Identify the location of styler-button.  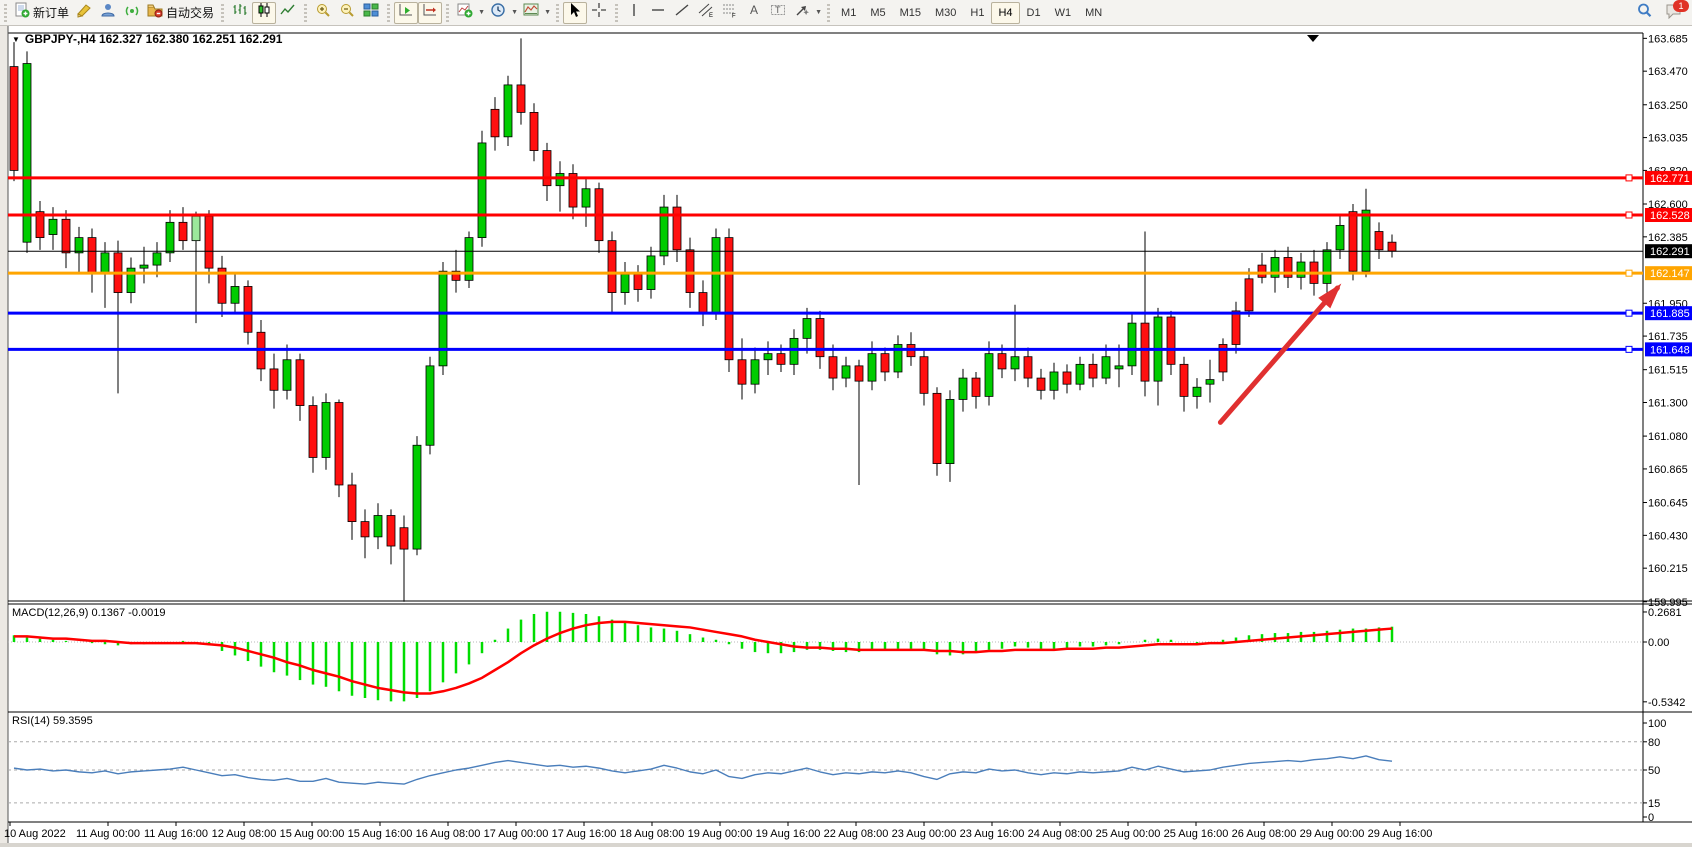
(84, 13).